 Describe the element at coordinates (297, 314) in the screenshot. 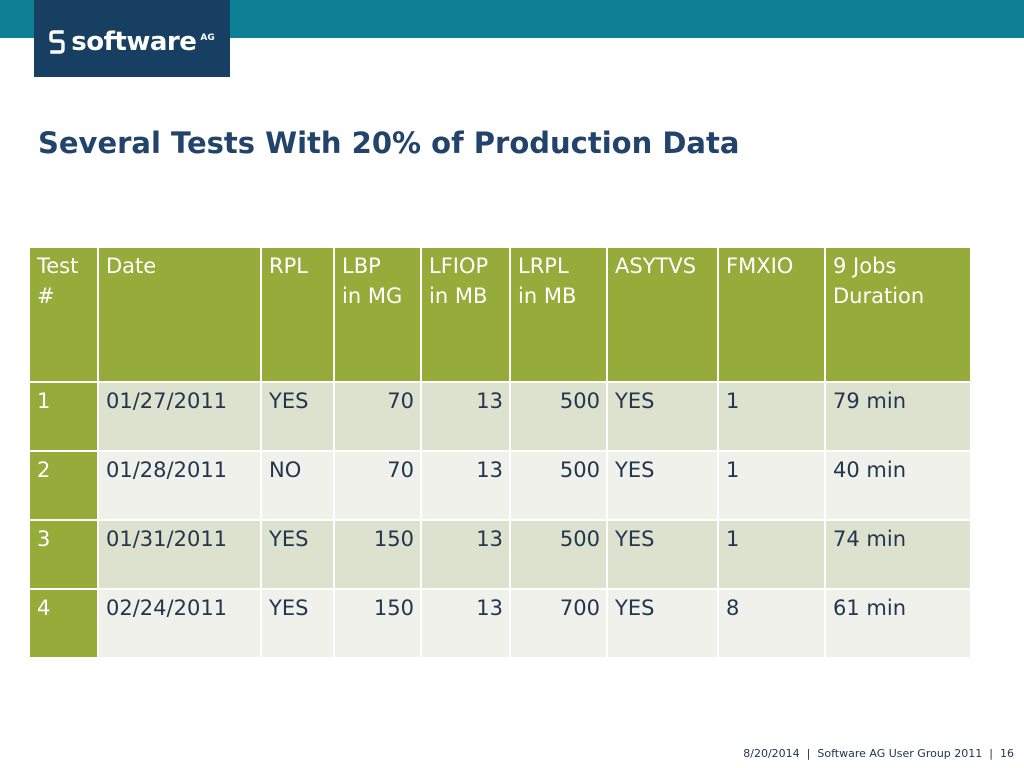

I see `header-rpl: RPL` at that location.